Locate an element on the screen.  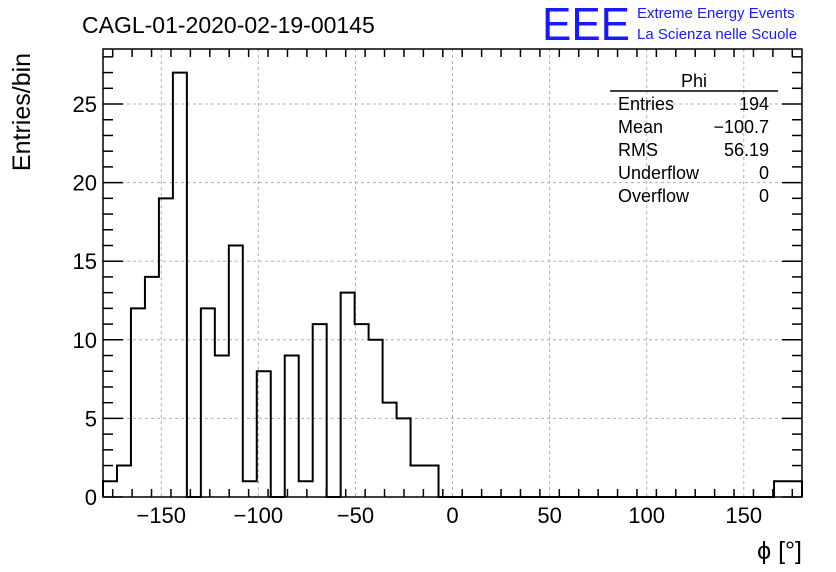
stats-value-rms: 56.19 is located at coordinates (746, 150).